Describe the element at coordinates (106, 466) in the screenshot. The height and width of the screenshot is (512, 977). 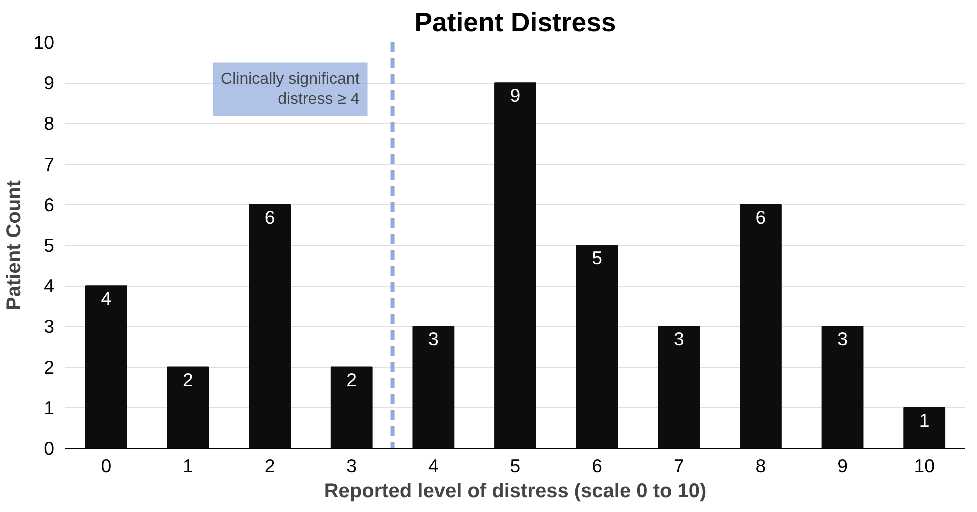
I see `x-tick-label: 0` at that location.